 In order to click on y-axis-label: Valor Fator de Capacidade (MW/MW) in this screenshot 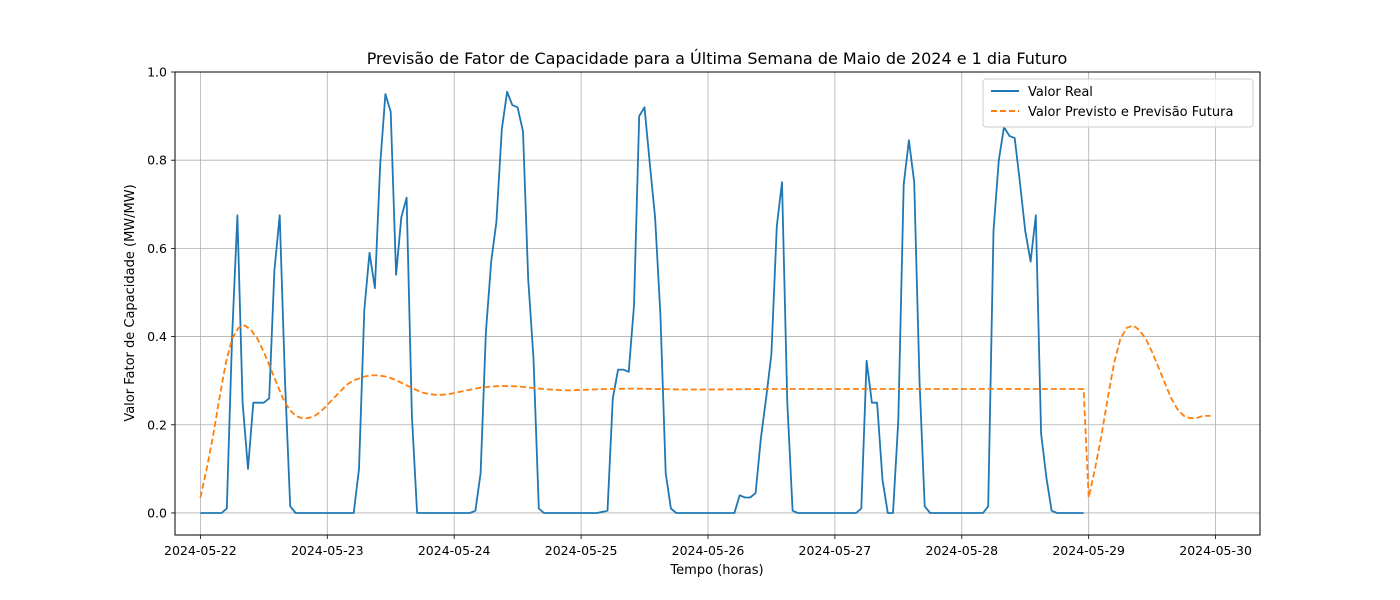, I will do `click(130, 302)`.